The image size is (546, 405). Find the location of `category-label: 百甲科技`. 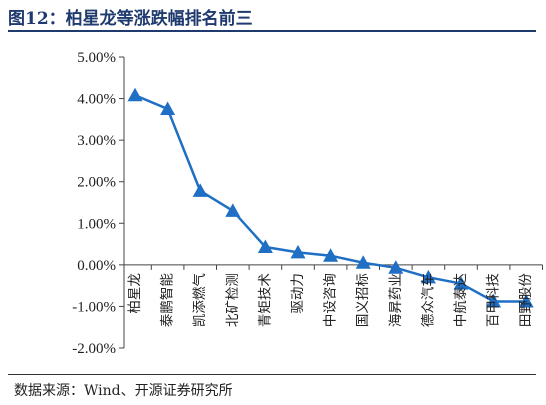

category-label: 百甲科技 is located at coordinates (494, 300).